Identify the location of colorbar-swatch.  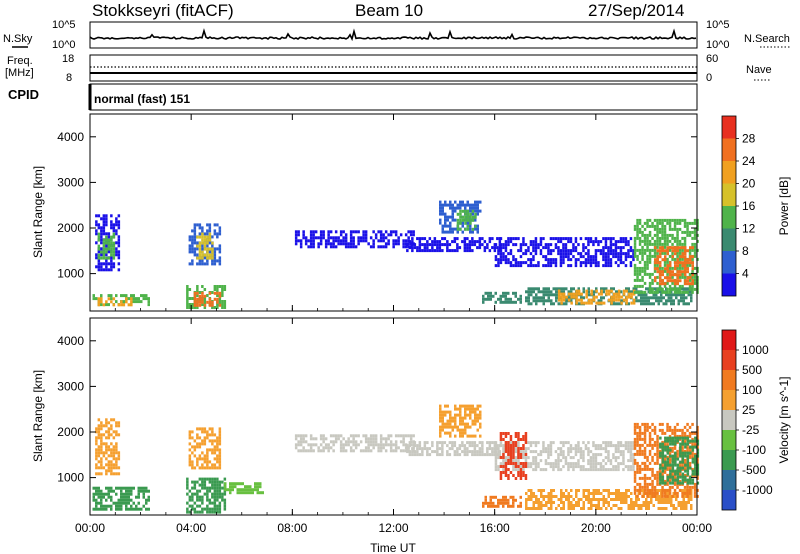
(729, 149).